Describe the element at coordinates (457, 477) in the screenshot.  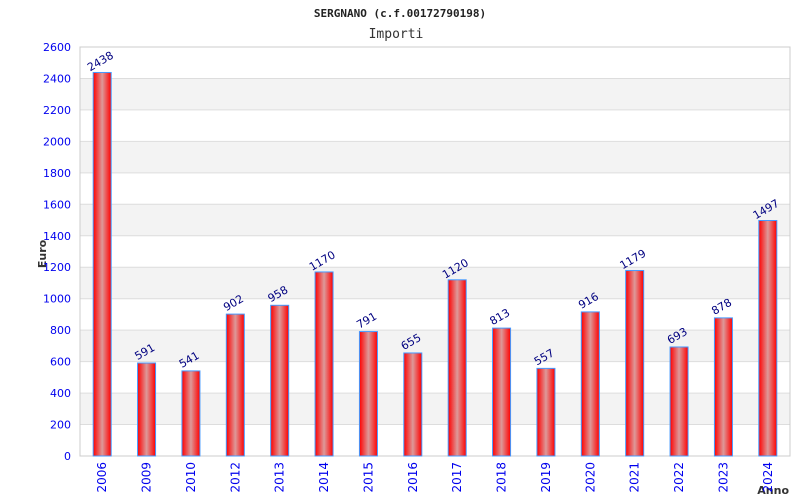
I see `x-tick-label: 2017` at that location.